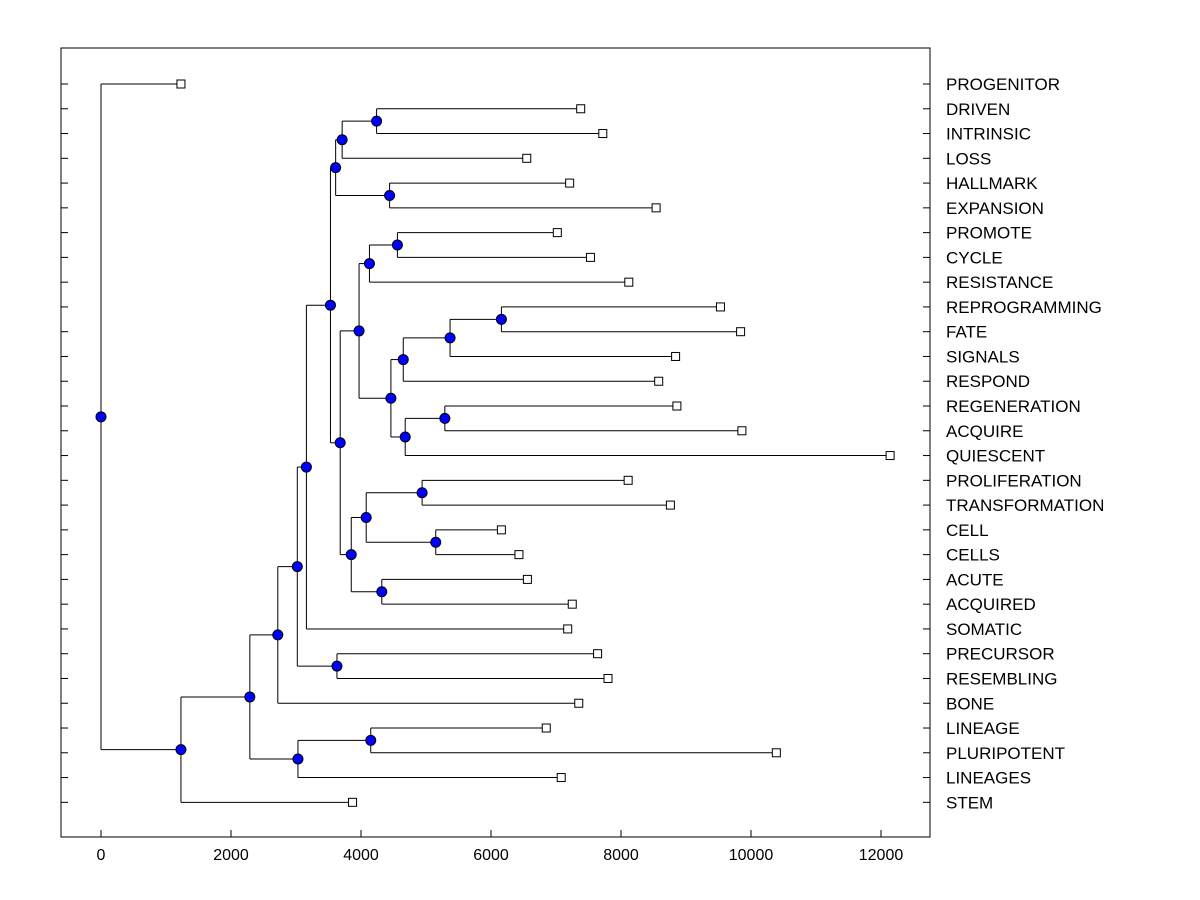 The image size is (1200, 900). Describe the element at coordinates (988, 778) in the screenshot. I see `leaf-label: LINEAGES` at that location.